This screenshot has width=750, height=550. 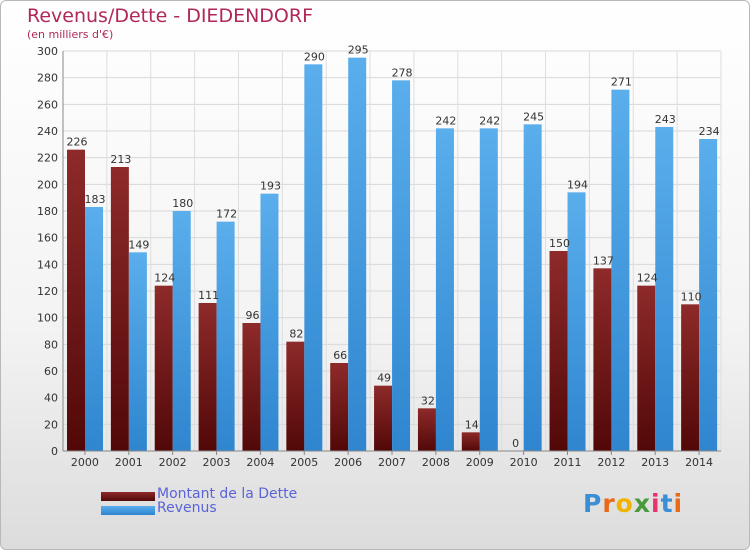 What do you see at coordinates (208, 295) in the screenshot?
I see `data-label-debt: 111` at bounding box center [208, 295].